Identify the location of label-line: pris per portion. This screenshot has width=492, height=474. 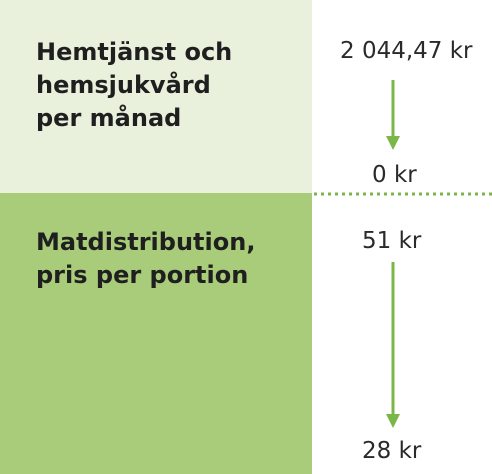
(142, 275).